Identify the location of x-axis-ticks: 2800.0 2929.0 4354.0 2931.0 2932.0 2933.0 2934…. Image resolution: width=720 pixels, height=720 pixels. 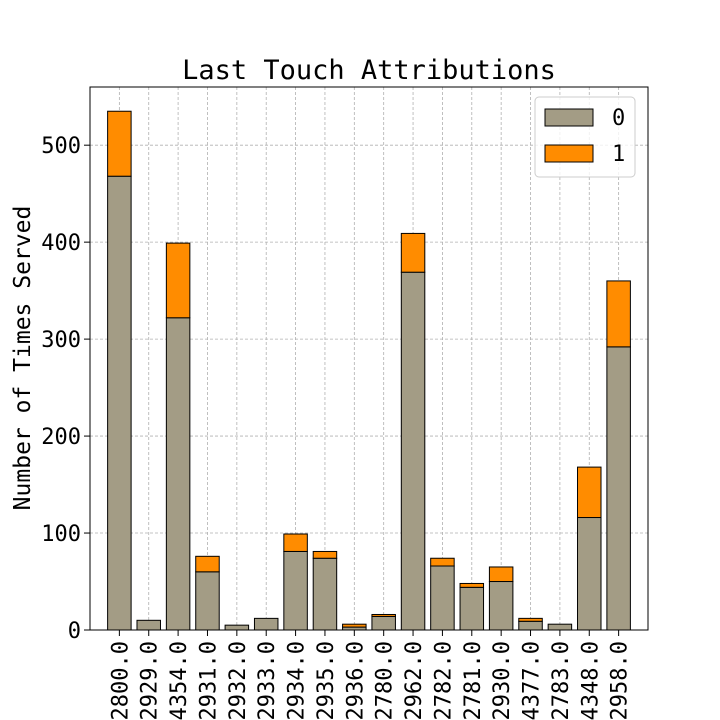
(370, 675).